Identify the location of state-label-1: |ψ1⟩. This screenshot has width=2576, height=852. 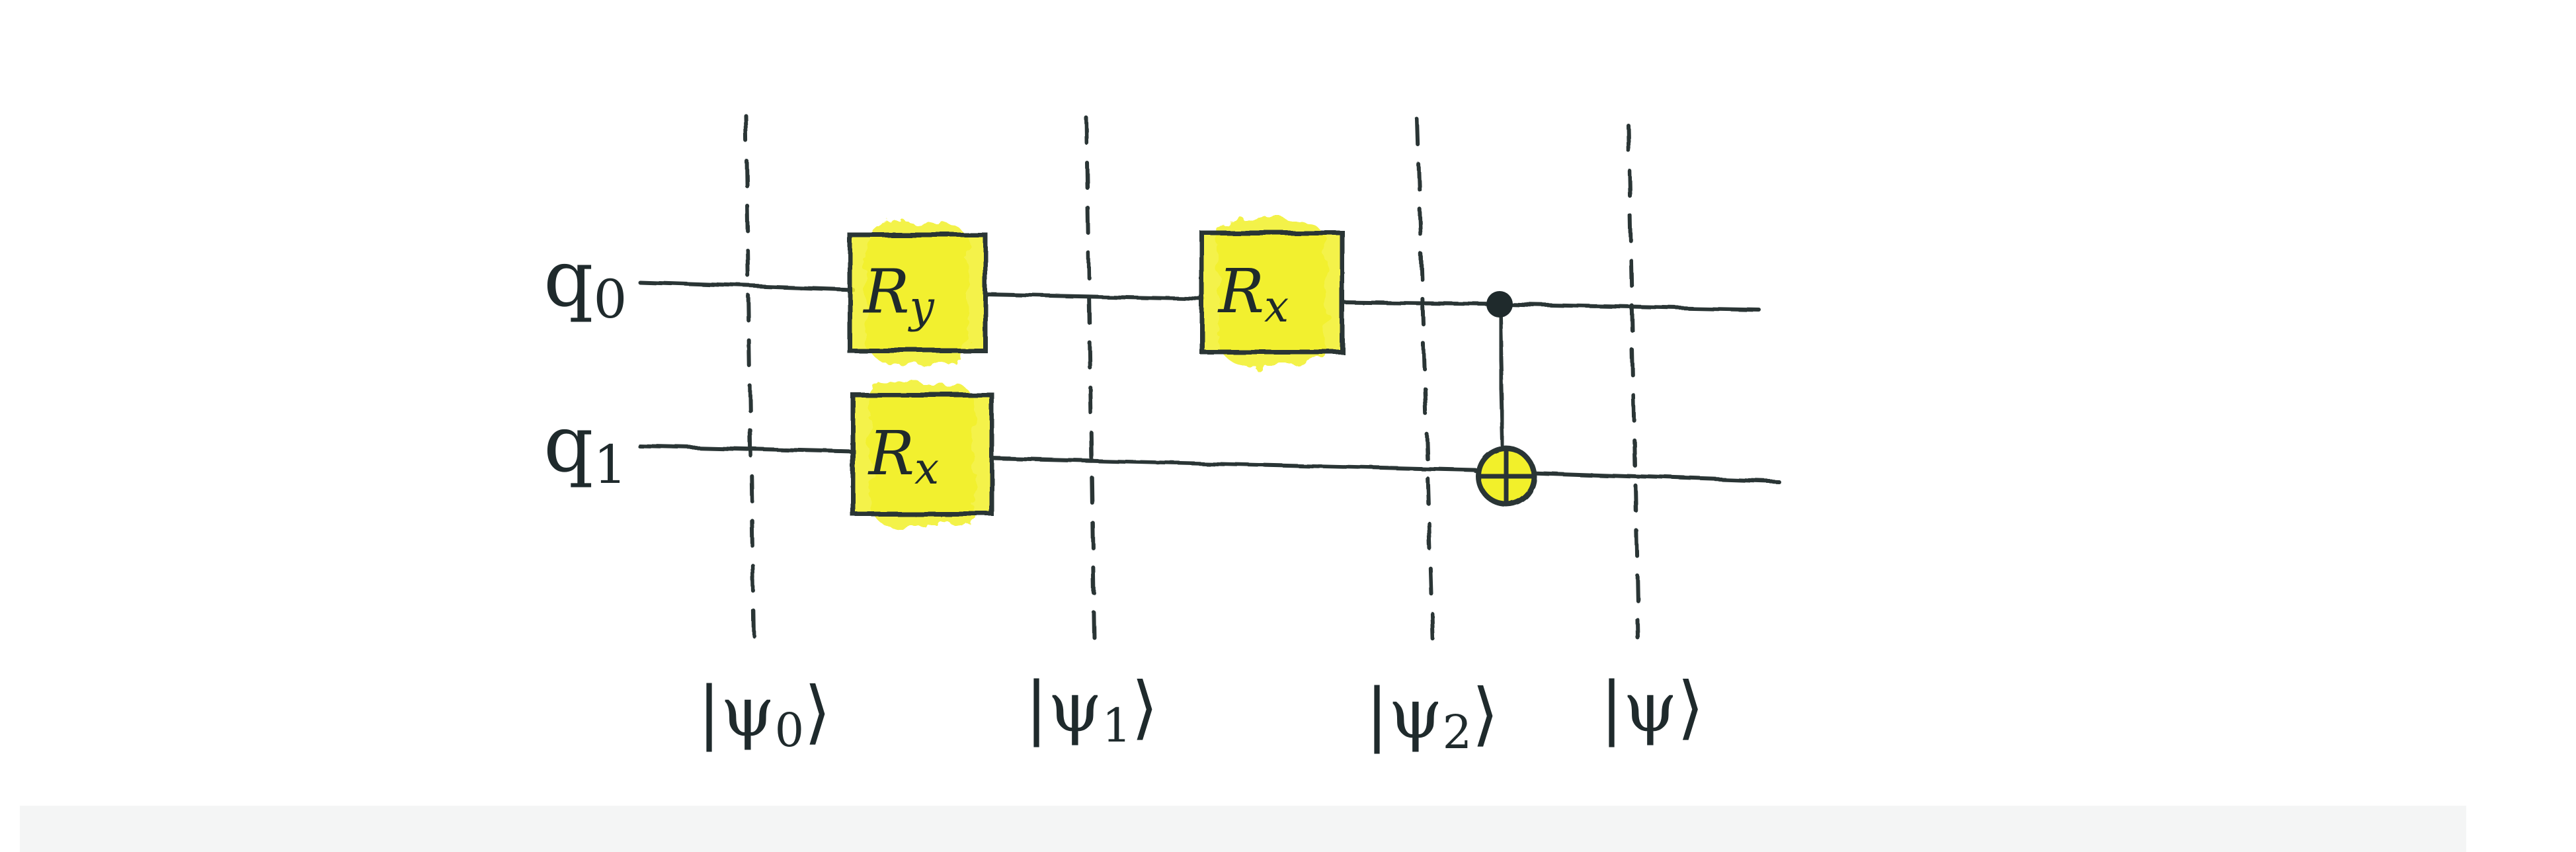
(1091, 710).